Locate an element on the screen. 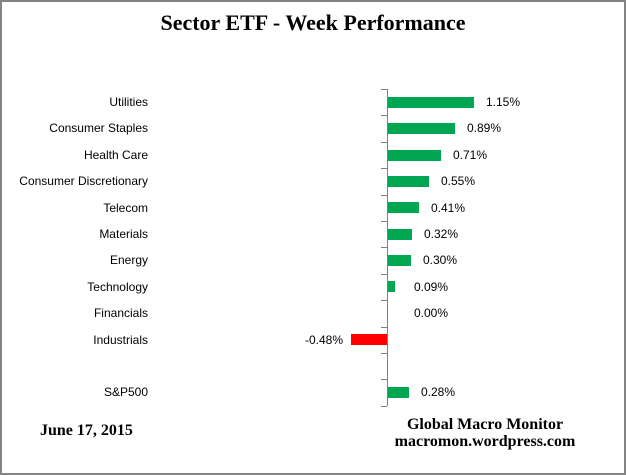 This screenshot has width=626, height=475. category-label: Consumer Staples is located at coordinates (98, 128).